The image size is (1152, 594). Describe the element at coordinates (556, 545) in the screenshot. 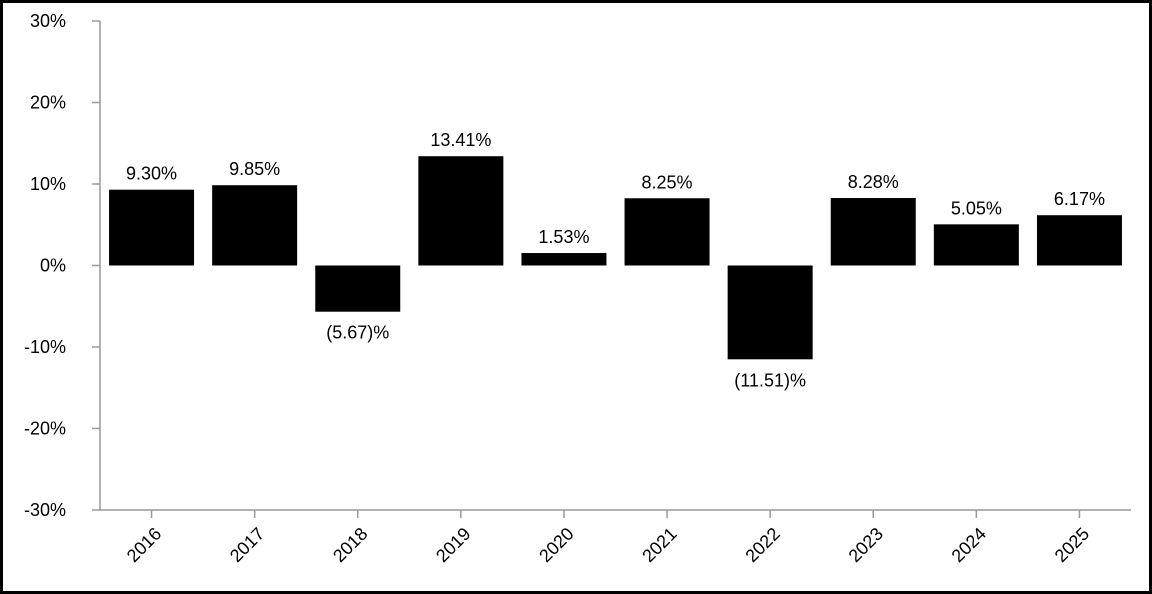

I see `x-tick-label-2020: 2020` at that location.